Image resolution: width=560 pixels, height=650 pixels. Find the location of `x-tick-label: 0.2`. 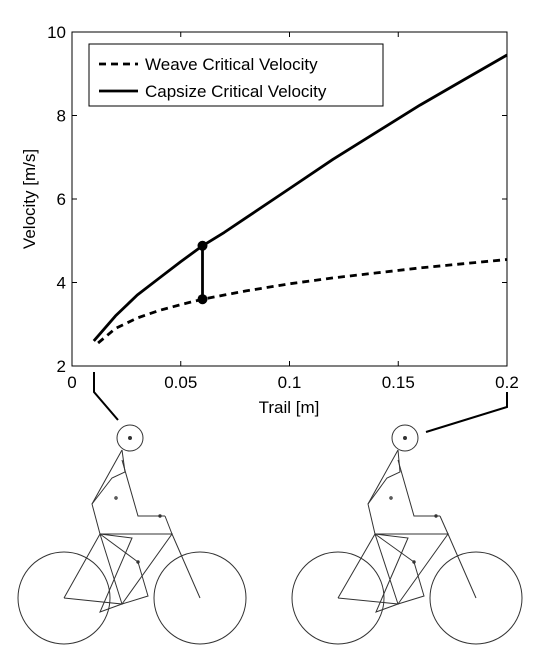

x-tick-label: 0.2 is located at coordinates (507, 382).